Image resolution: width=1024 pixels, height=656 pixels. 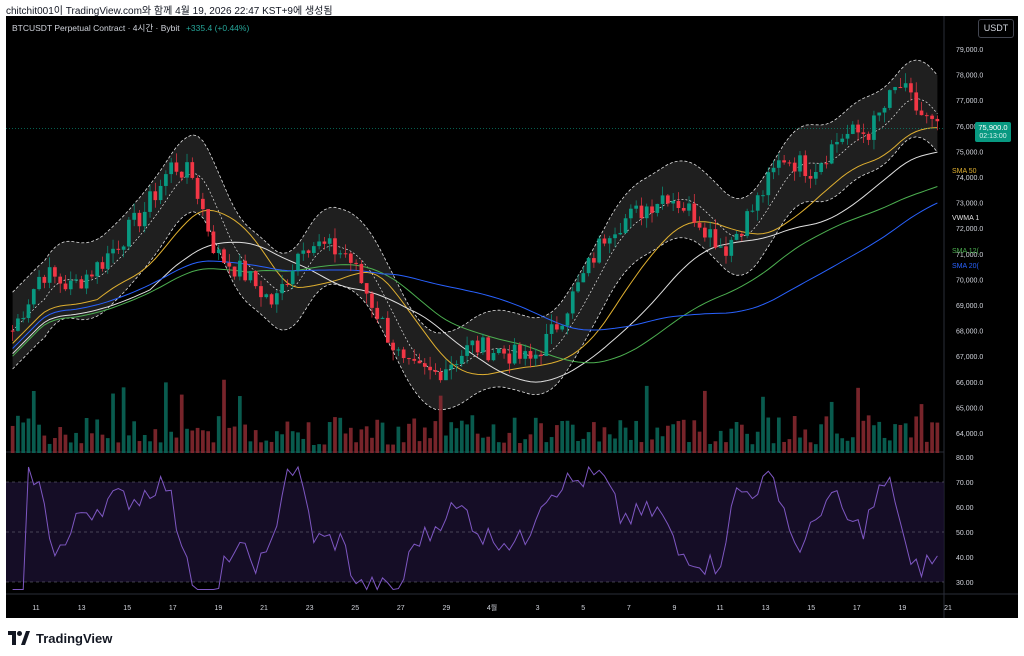 I want to click on tradingview-logo: TradingView, so click(x=60, y=638).